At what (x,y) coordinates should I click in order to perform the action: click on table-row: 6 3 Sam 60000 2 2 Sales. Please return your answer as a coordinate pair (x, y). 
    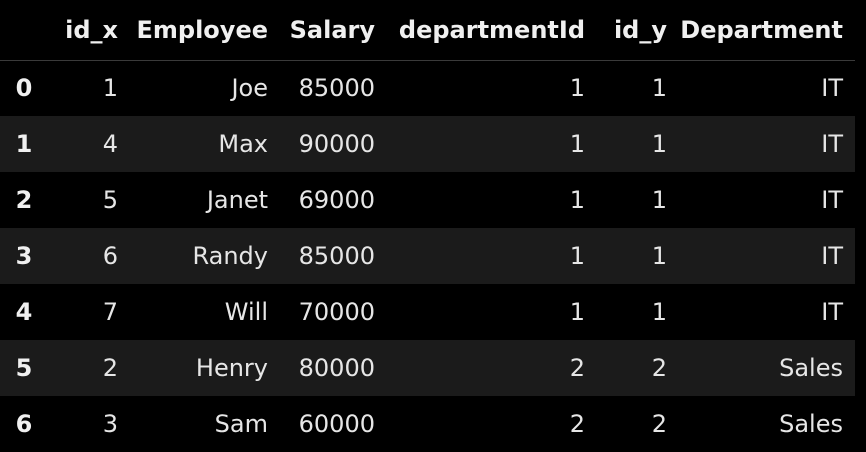
    Looking at the image, I should click on (427, 424).